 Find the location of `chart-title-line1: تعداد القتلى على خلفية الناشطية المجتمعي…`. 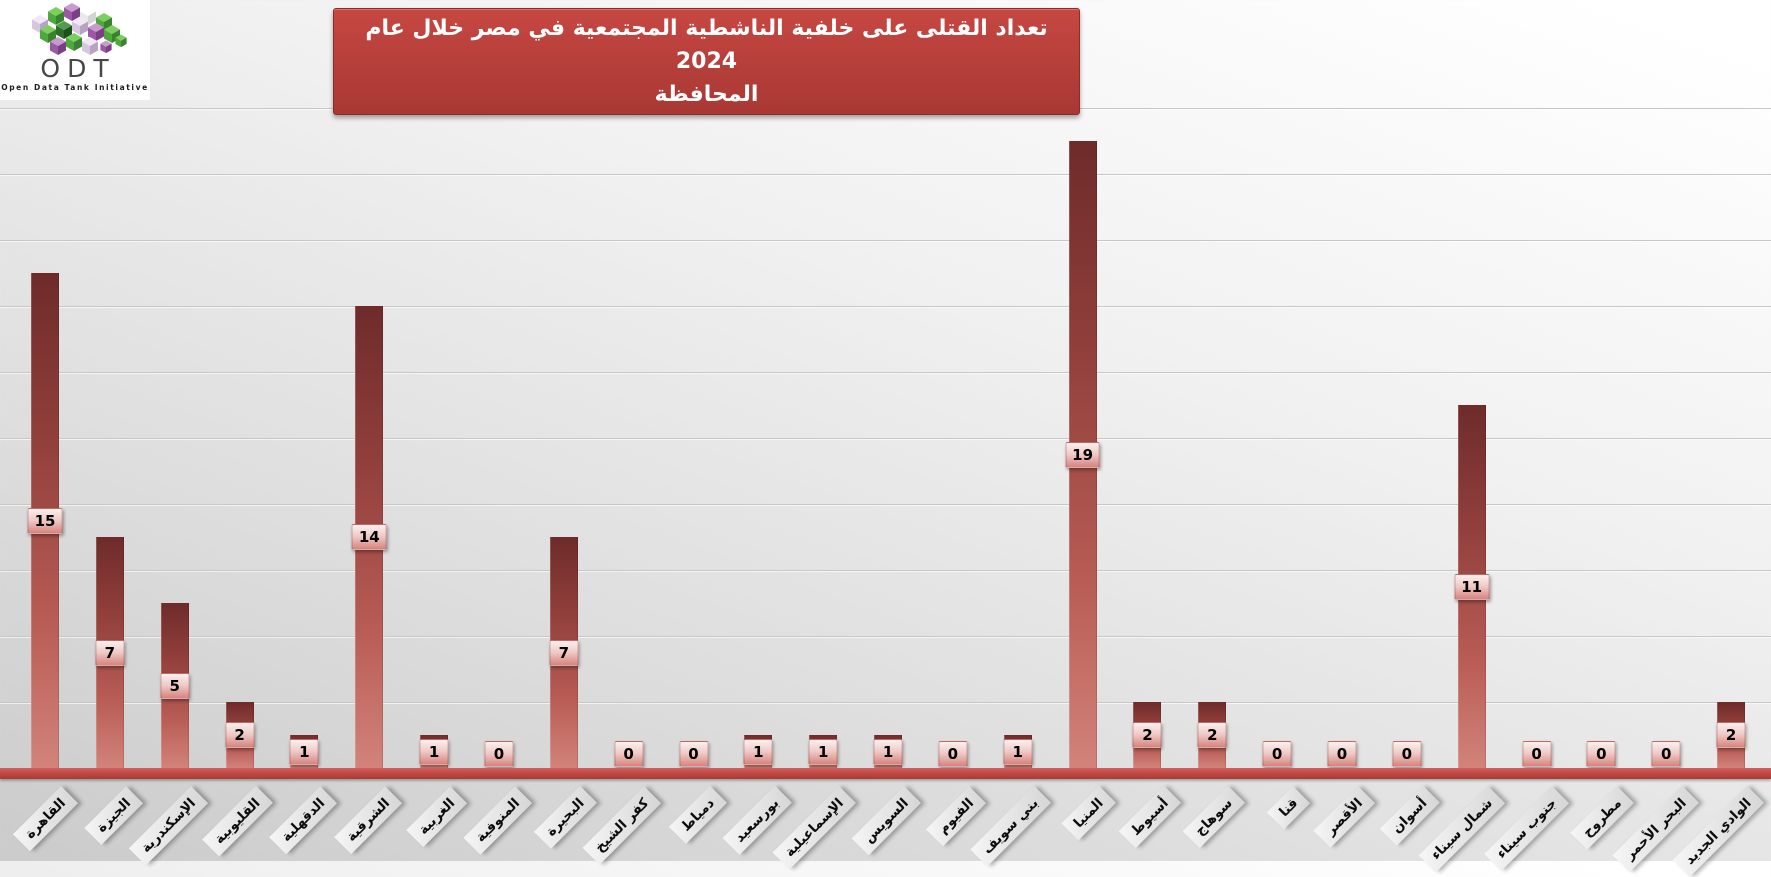

chart-title-line1: تعداد القتلى على خلفية الناشطية المجتمعي… is located at coordinates (706, 45).